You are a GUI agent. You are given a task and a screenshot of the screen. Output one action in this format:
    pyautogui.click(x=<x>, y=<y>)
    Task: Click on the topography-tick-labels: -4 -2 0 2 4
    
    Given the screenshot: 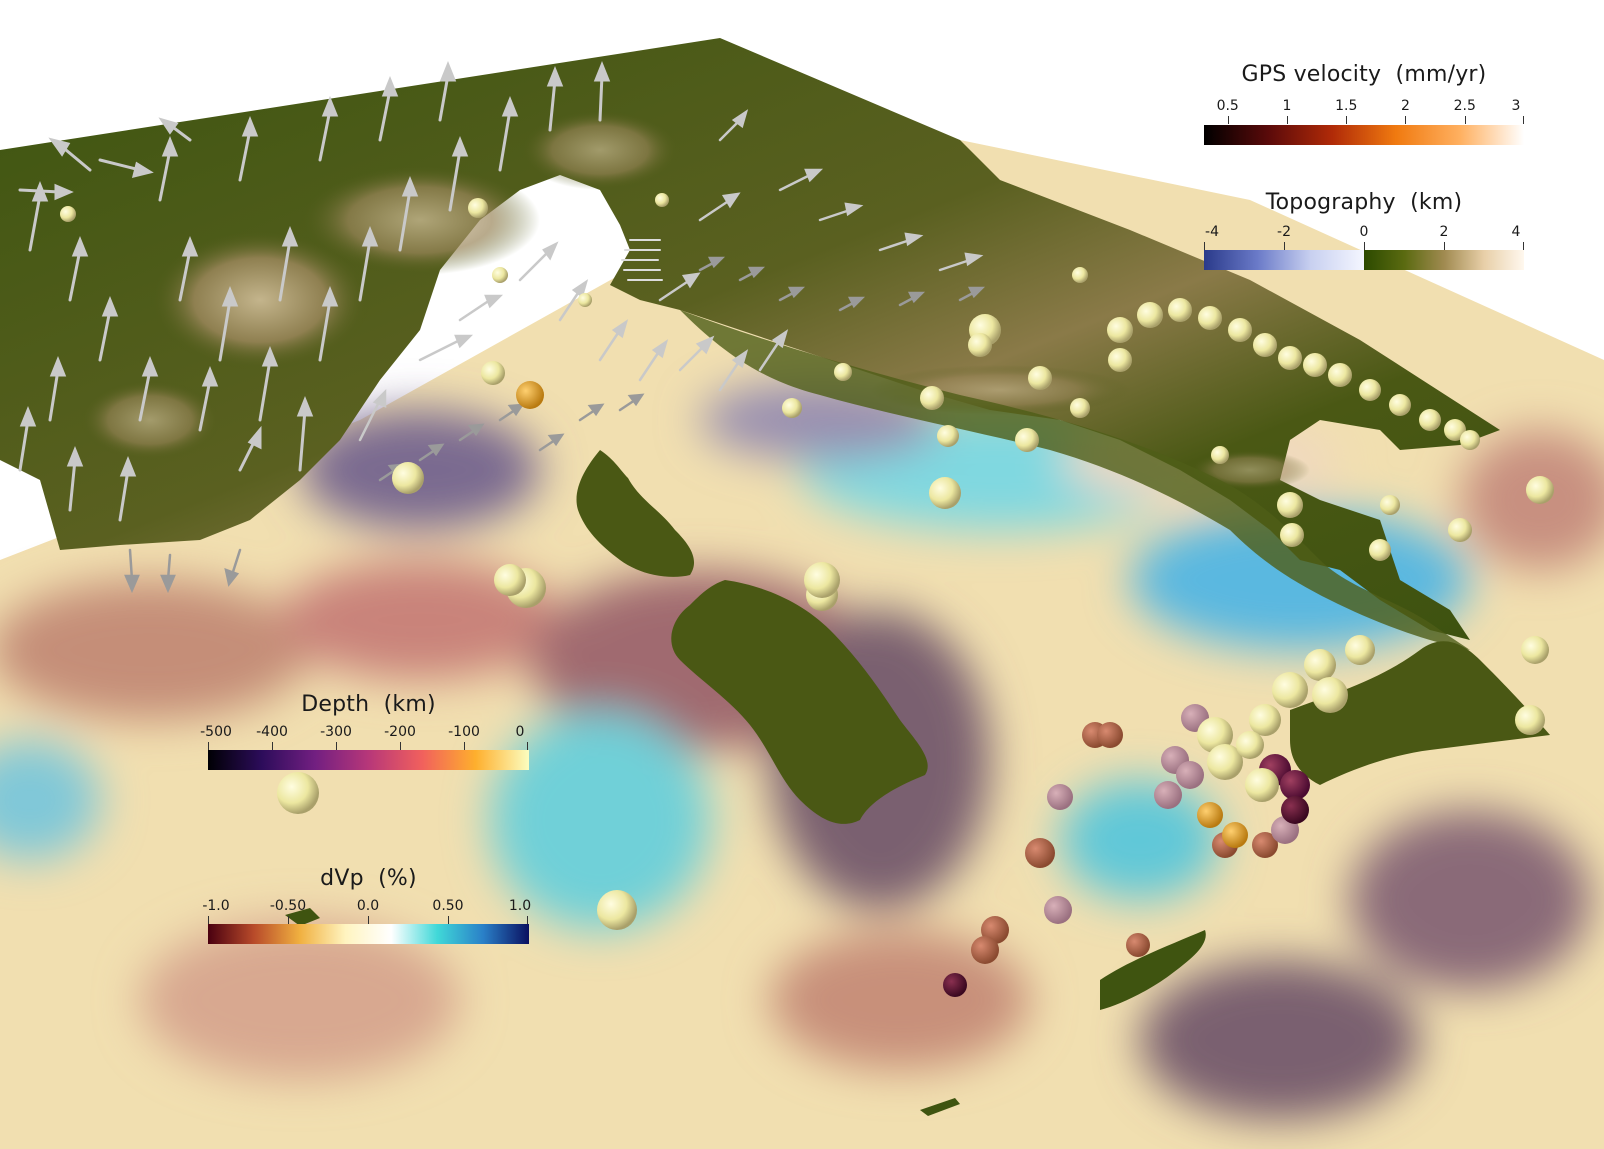 What is the action you would take?
    pyautogui.click(x=1364, y=232)
    